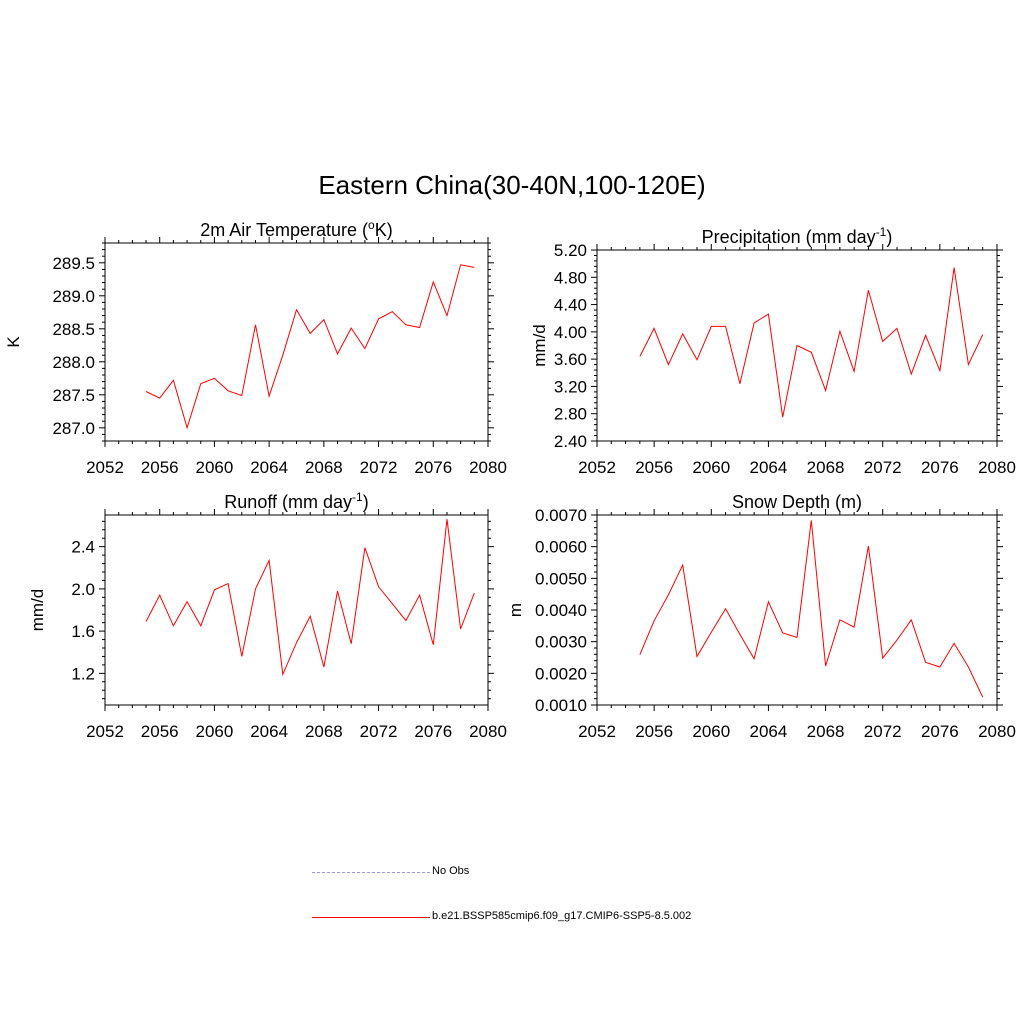  Describe the element at coordinates (561, 610) in the screenshot. I see `y-tick-label: 0.0040` at that location.